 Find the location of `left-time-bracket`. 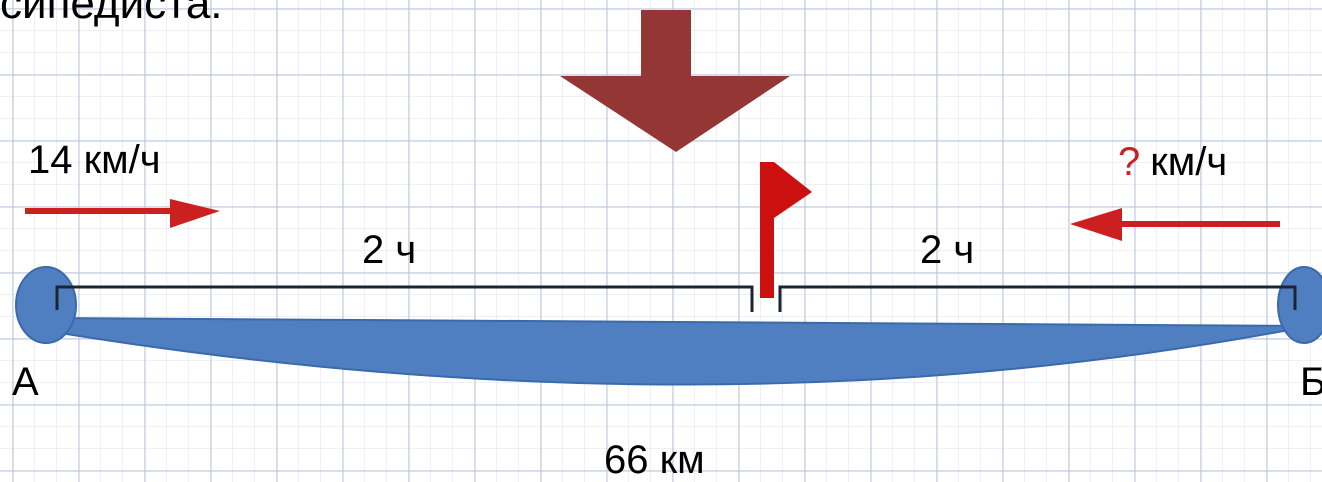

left-time-bracket is located at coordinates (404, 298).